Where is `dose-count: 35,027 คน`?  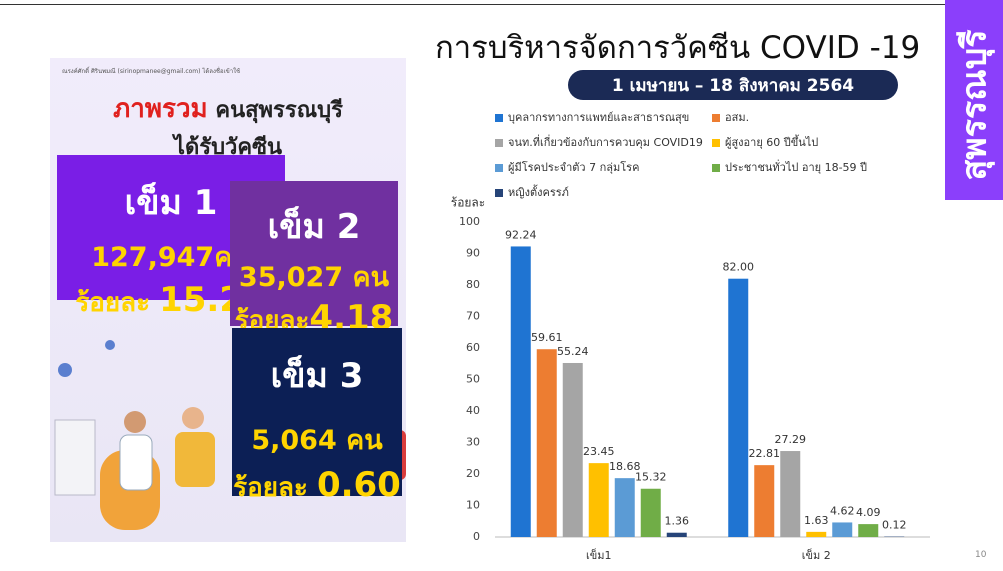
dose-count: 35,027 คน is located at coordinates (314, 276).